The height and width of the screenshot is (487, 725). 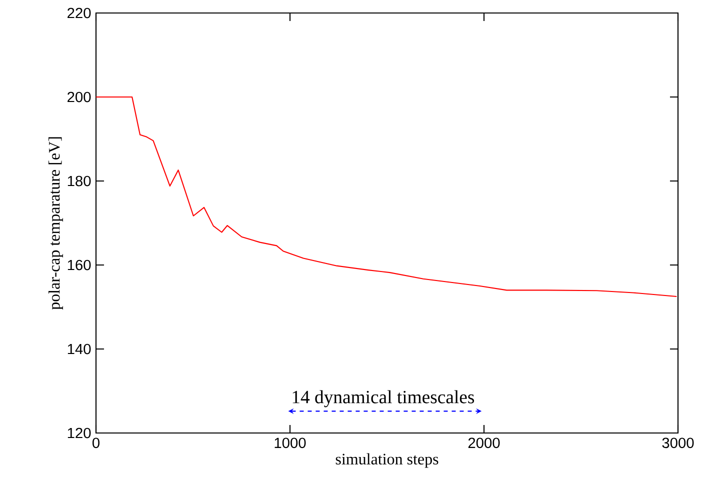 What do you see at coordinates (484, 443) in the screenshot?
I see `x-tick-label: 2000` at bounding box center [484, 443].